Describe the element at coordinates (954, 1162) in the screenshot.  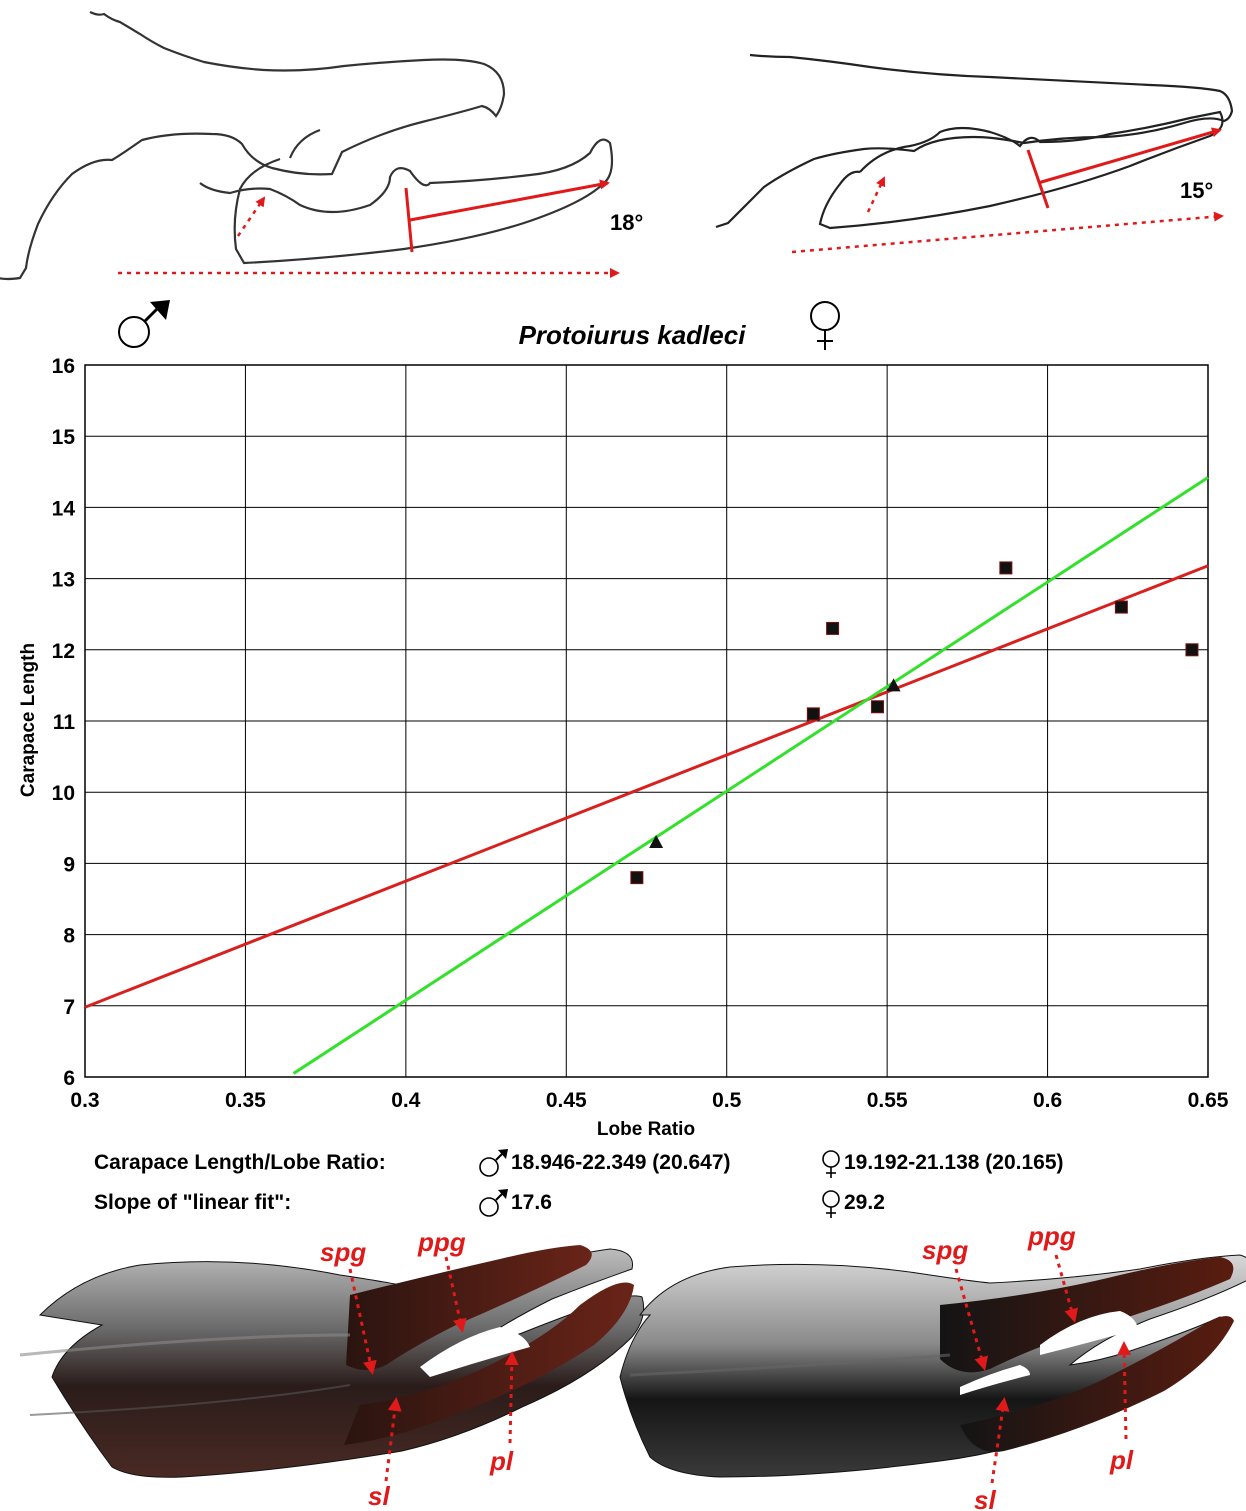
I see `ratio-female-value: 19.192-21.138 (20.165)` at that location.